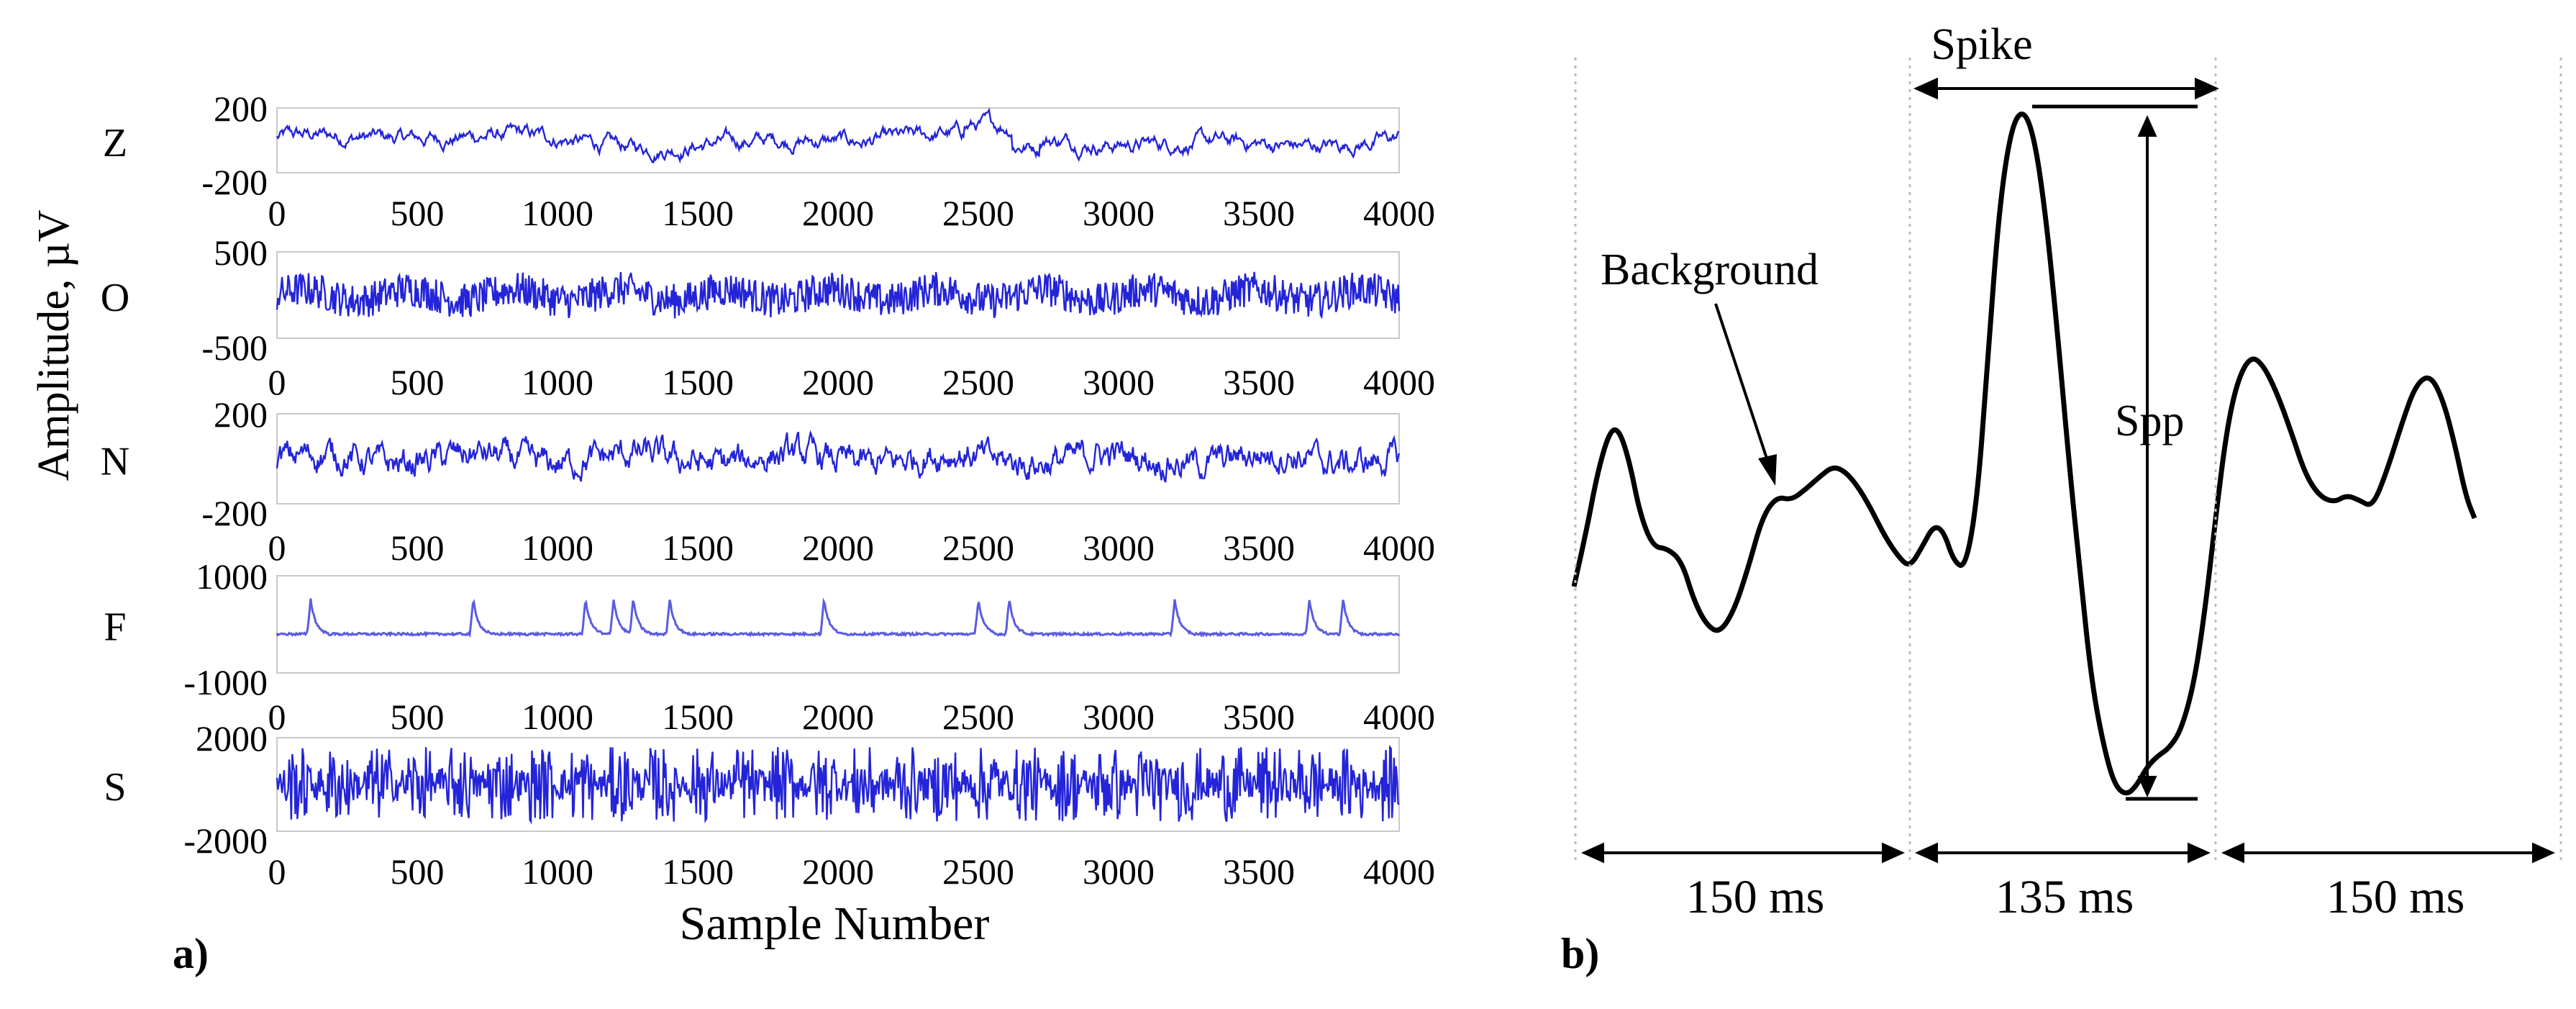 The height and width of the screenshot is (1009, 2576). What do you see at coordinates (115, 627) in the screenshot?
I see `channel-label: F` at bounding box center [115, 627].